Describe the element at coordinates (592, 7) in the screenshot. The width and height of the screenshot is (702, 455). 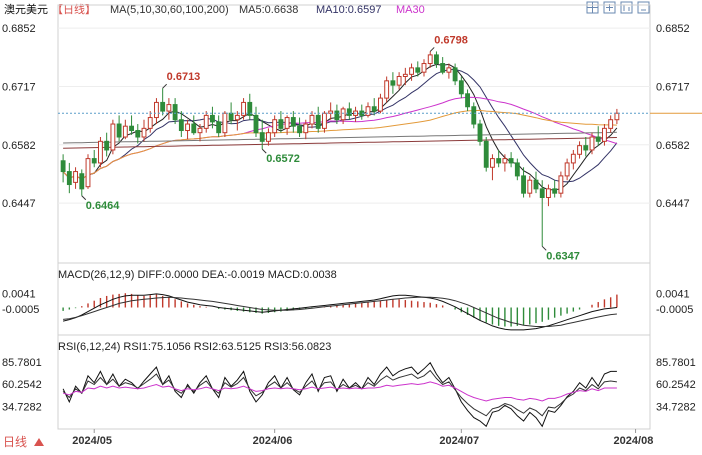
I see `grid-icon` at that location.